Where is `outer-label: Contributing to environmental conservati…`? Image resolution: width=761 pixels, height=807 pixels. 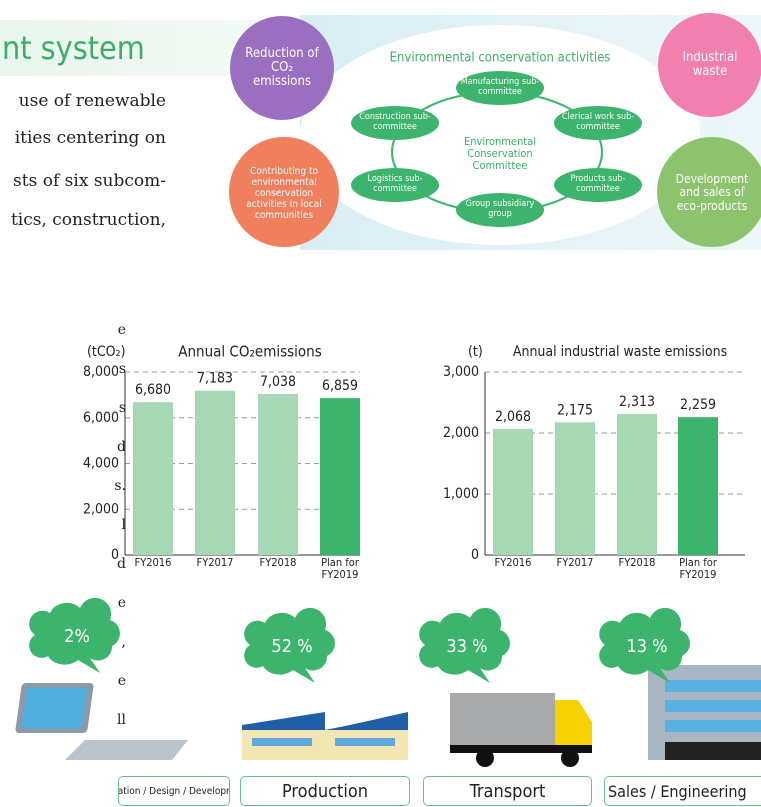 outer-label: Contributing to environmental conservati… is located at coordinates (284, 193).